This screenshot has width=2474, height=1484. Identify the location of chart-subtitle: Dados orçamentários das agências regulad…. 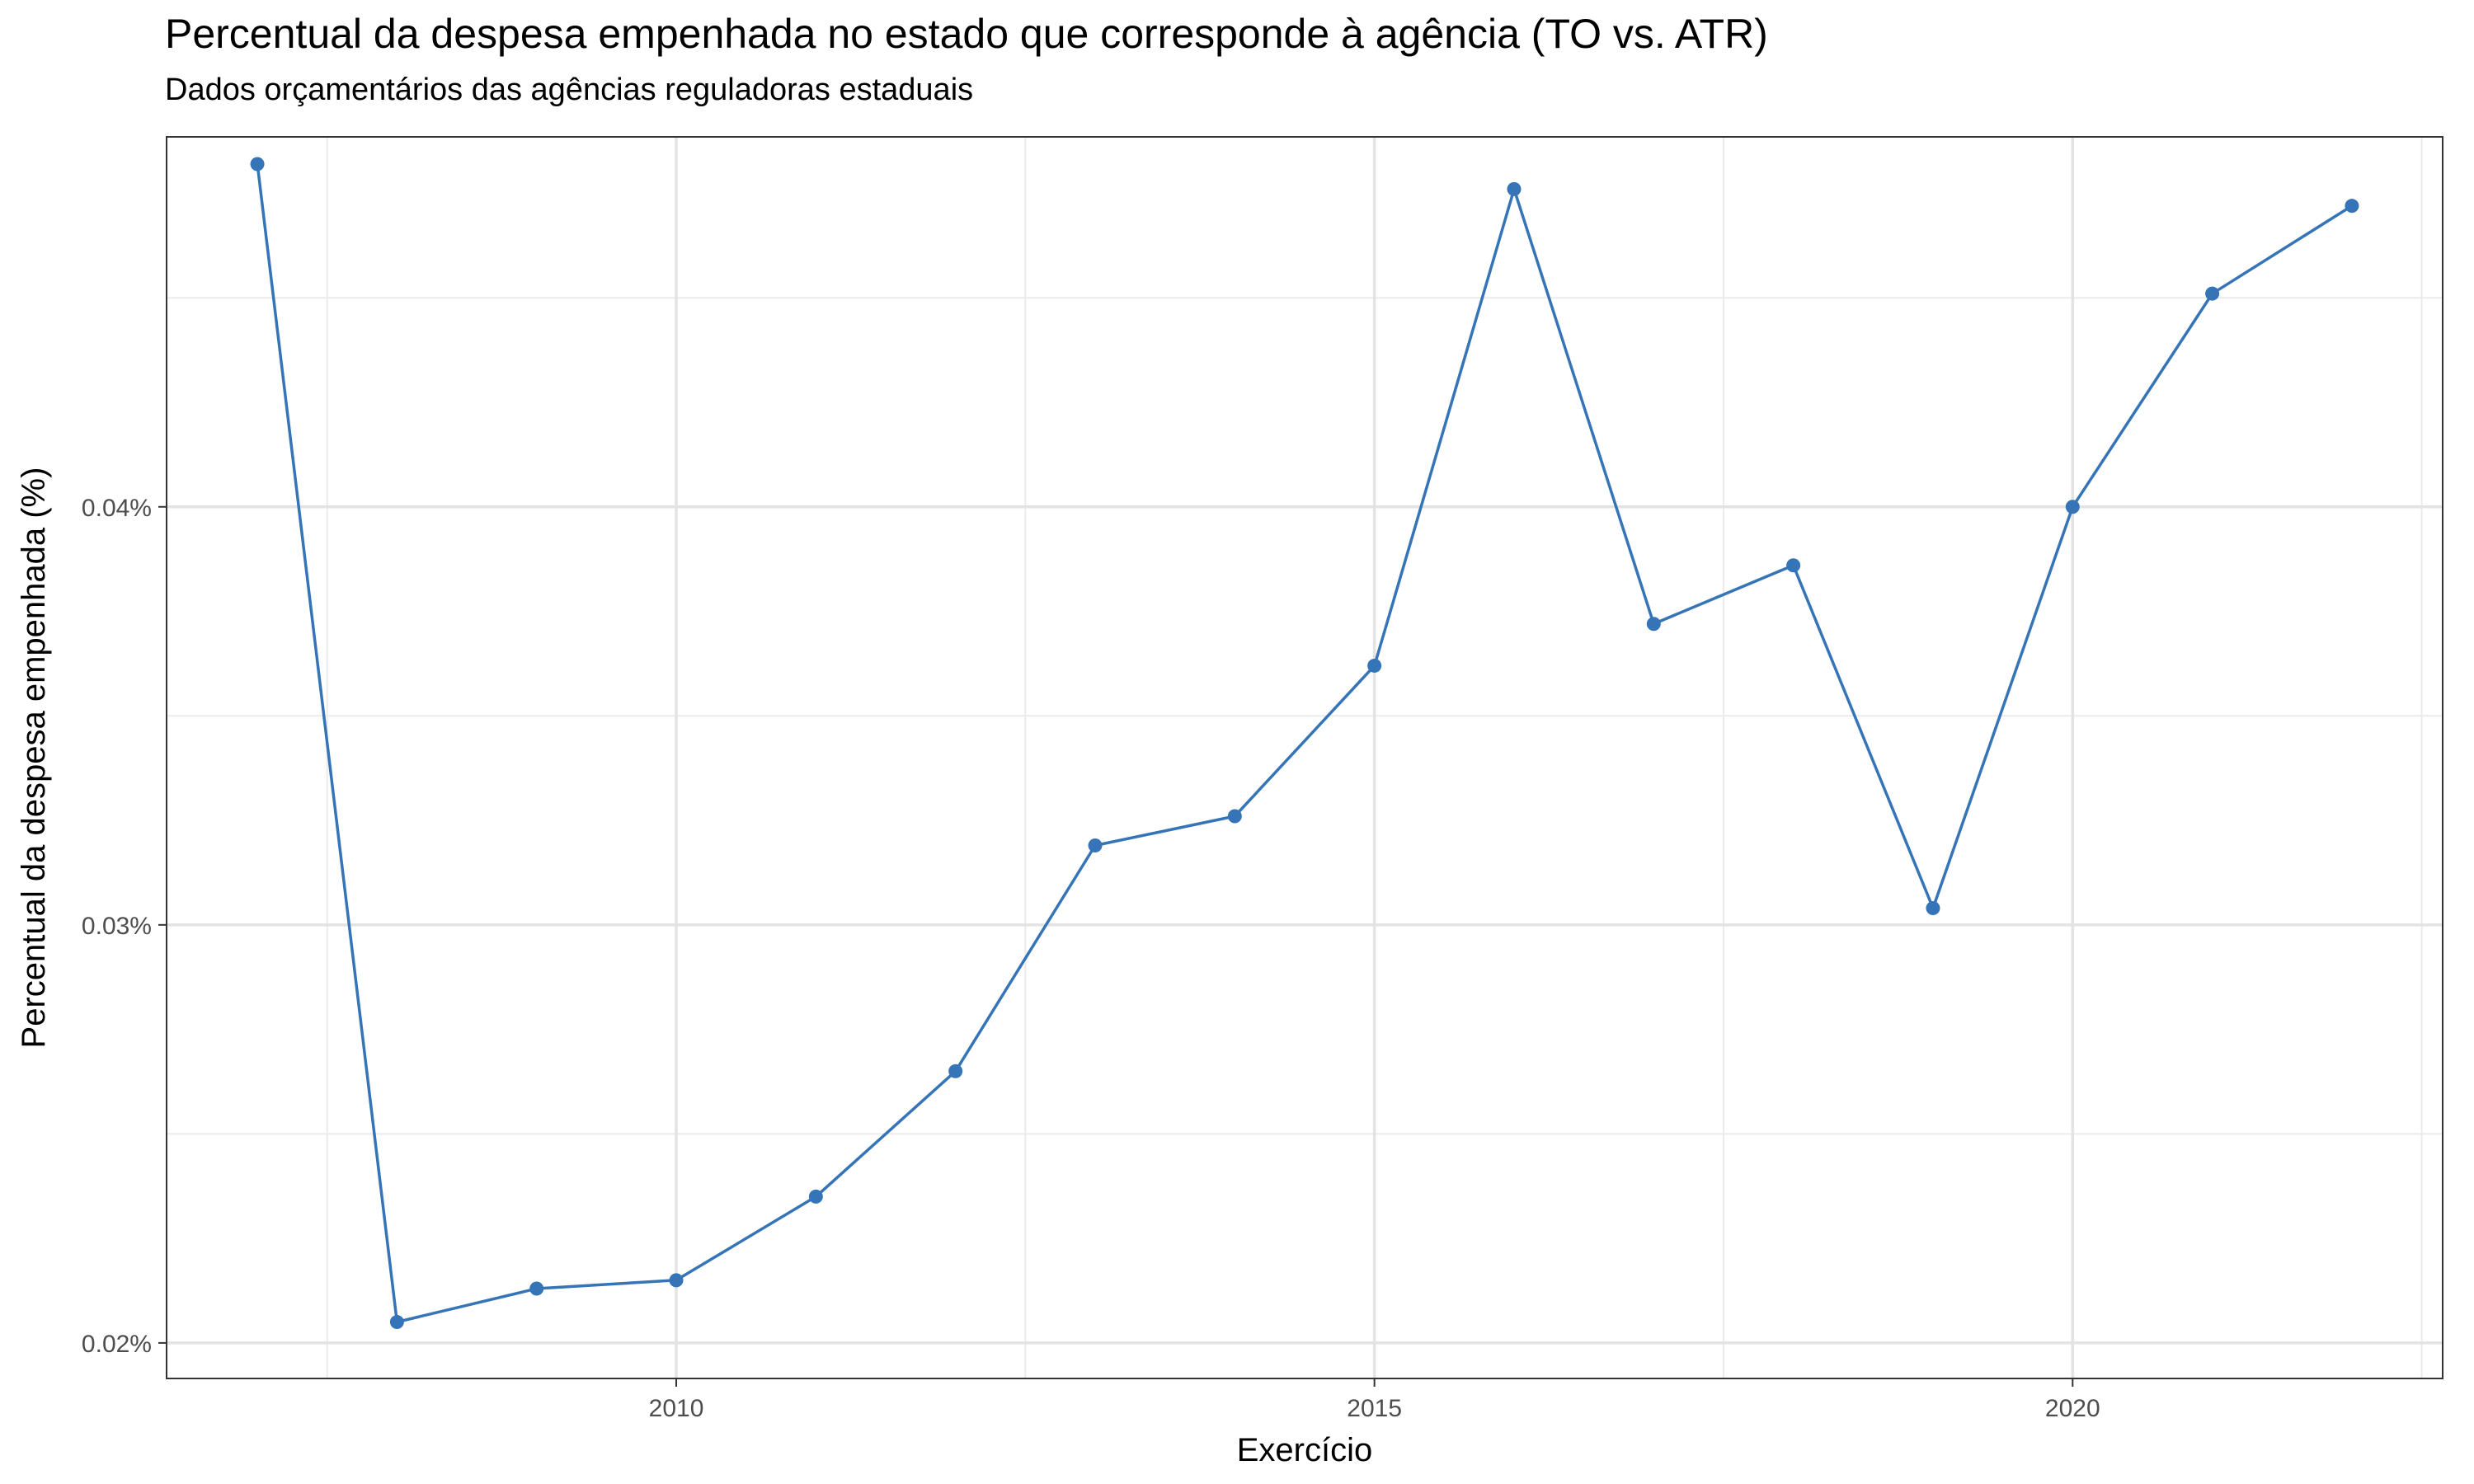
(569, 90).